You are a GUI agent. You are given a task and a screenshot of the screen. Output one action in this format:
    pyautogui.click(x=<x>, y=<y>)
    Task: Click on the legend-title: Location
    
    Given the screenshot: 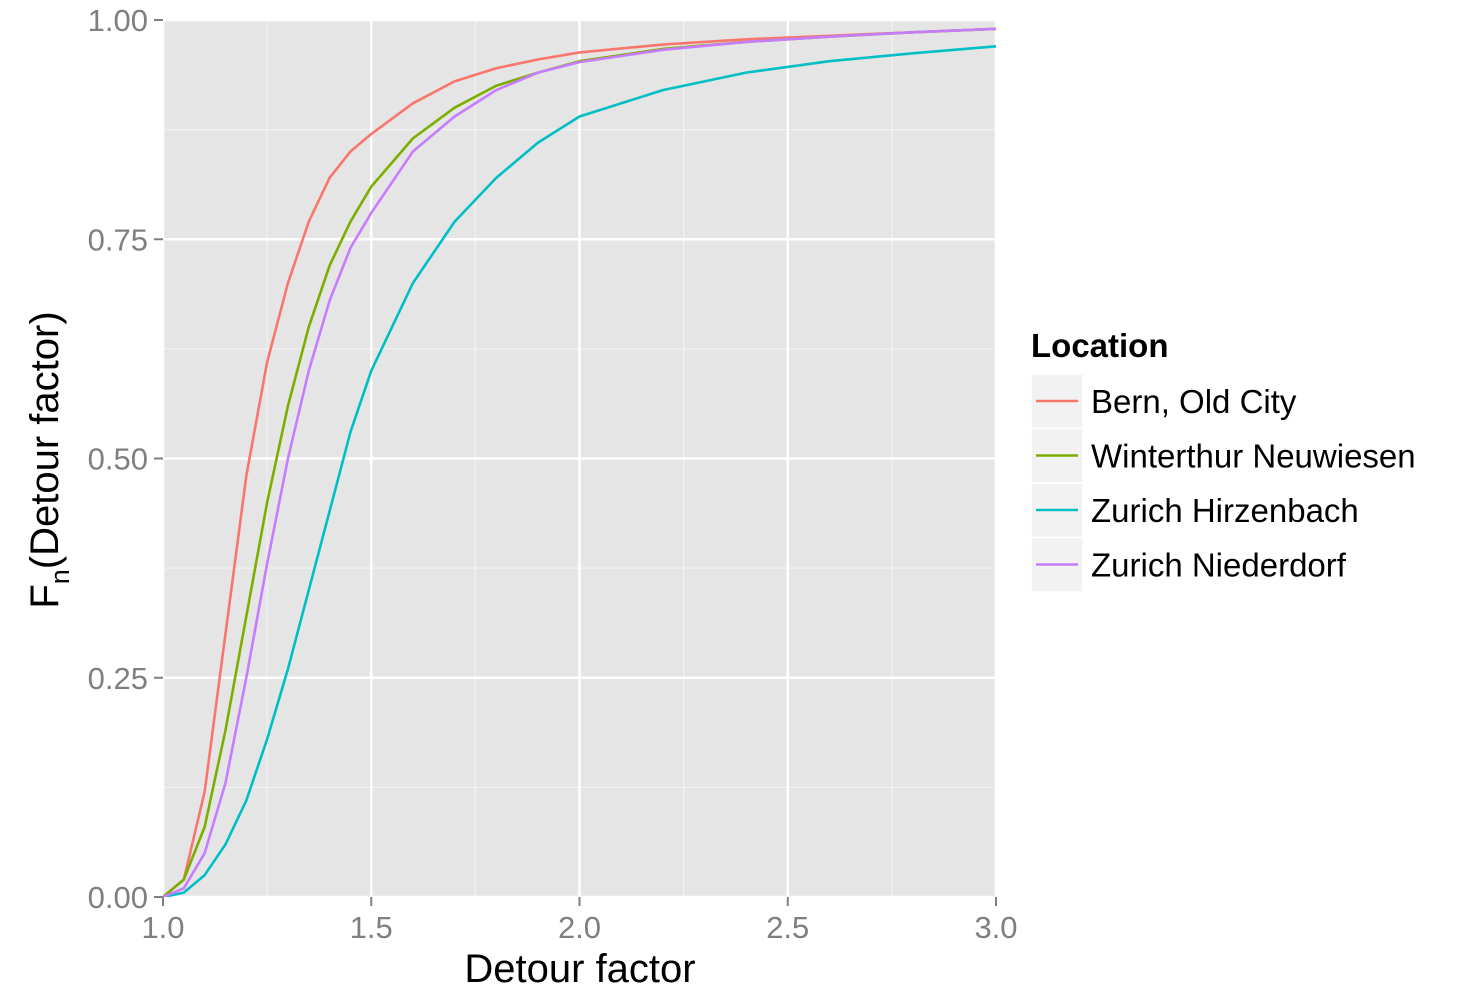 What is the action you would take?
    pyautogui.click(x=1100, y=345)
    